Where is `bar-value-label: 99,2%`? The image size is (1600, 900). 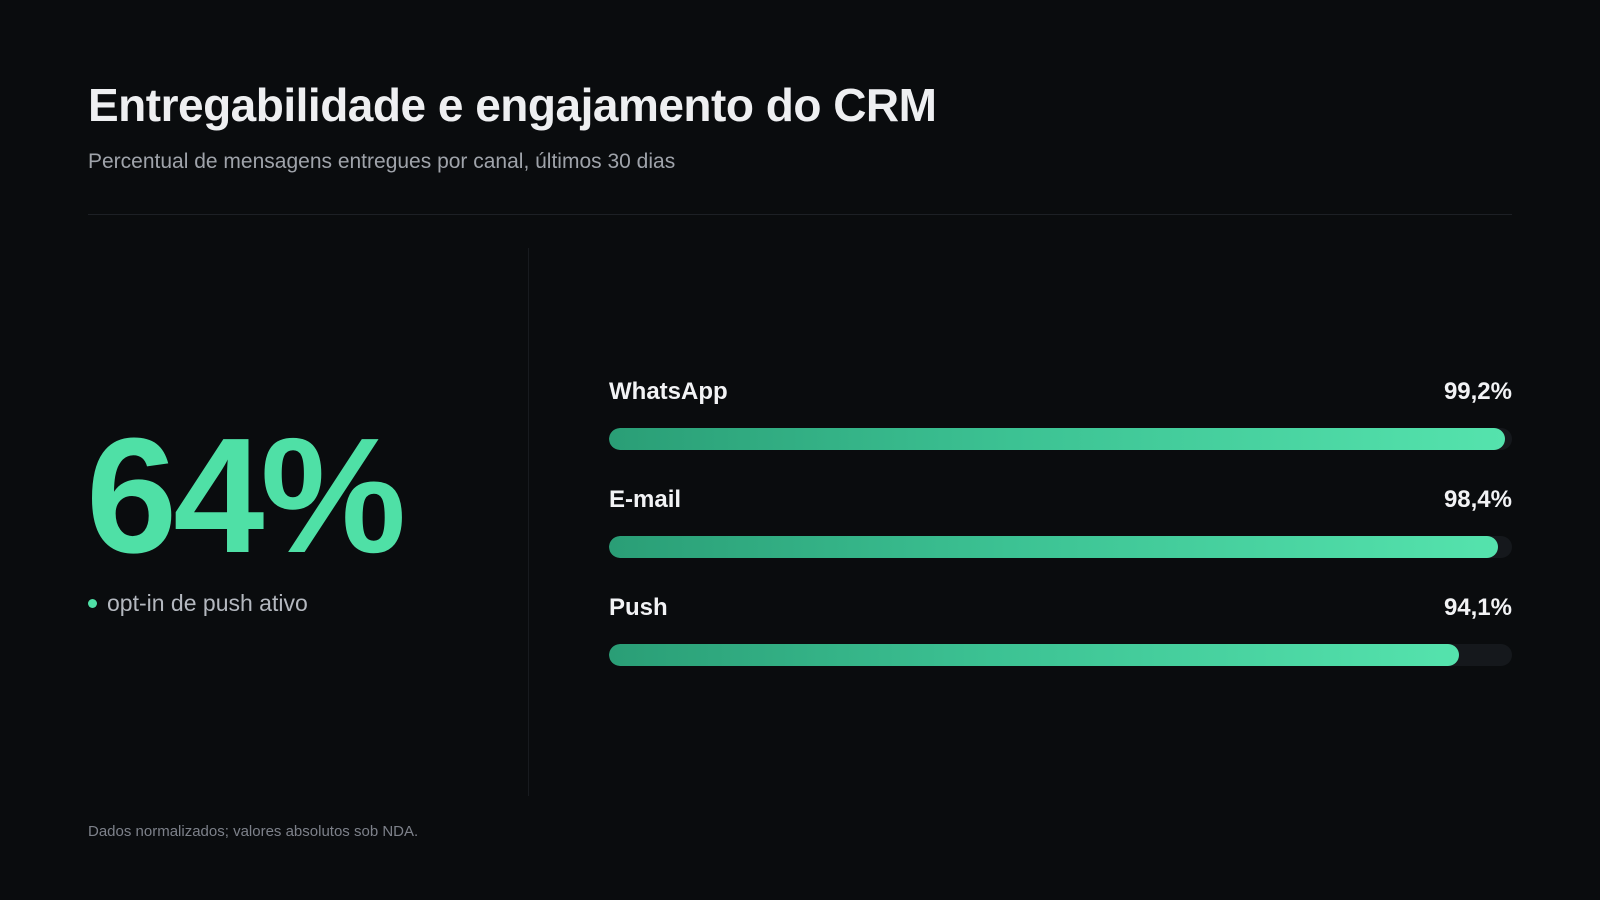
bar-value-label: 99,2% is located at coordinates (1477, 391).